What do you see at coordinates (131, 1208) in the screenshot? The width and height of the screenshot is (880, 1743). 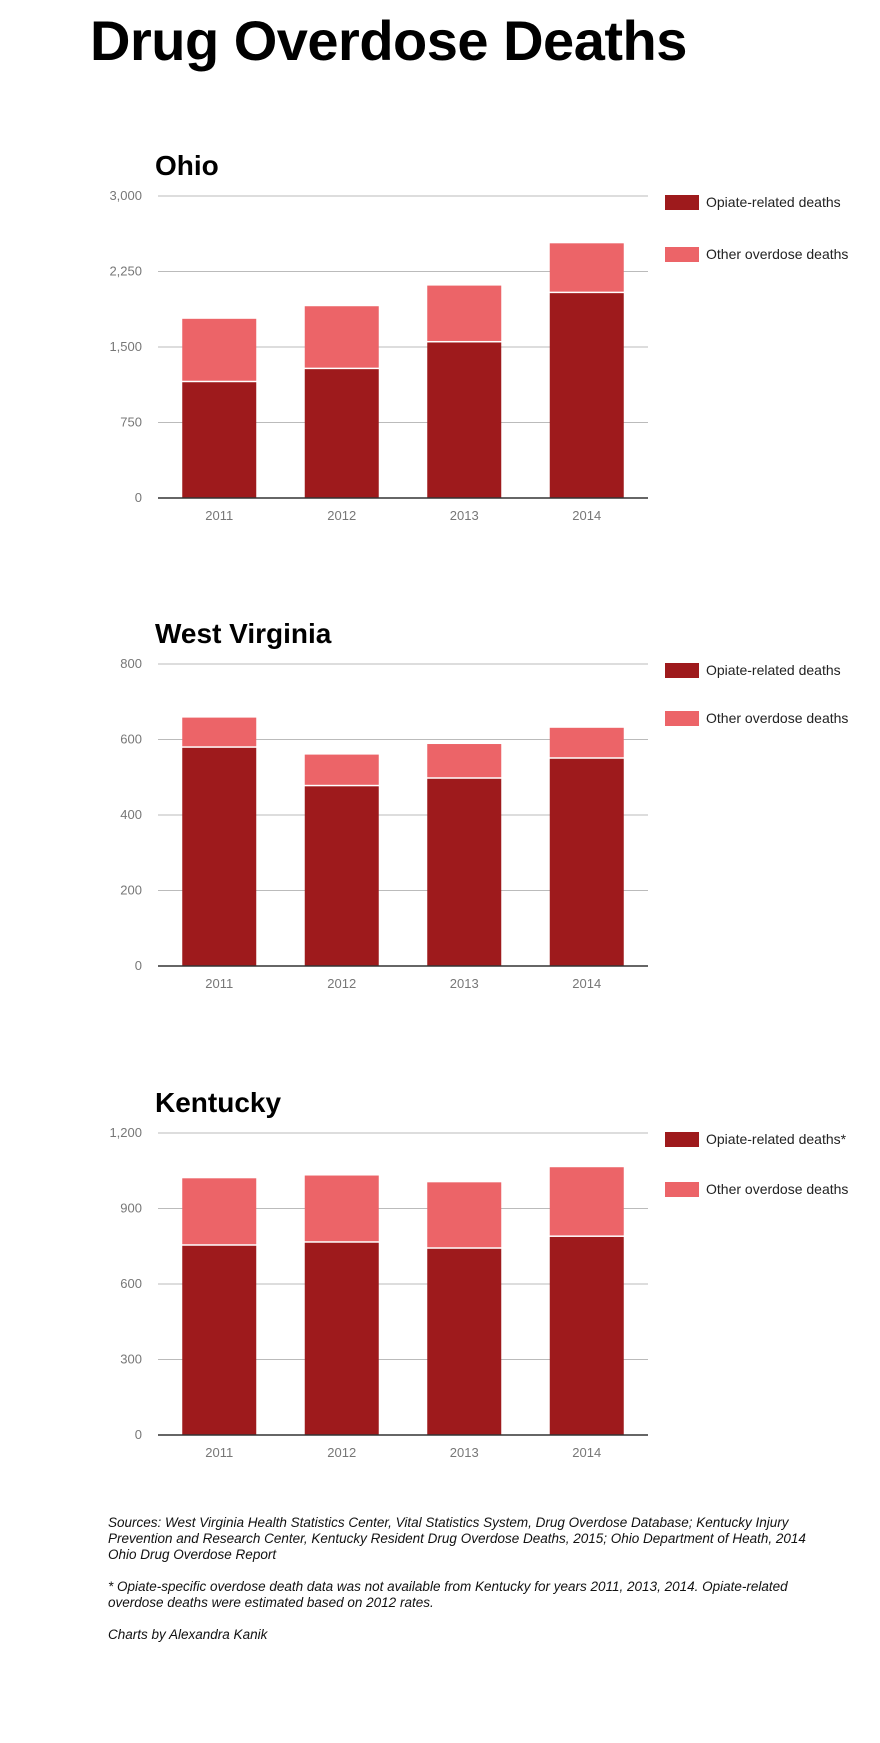 I see `y-tick-label: 900` at bounding box center [131, 1208].